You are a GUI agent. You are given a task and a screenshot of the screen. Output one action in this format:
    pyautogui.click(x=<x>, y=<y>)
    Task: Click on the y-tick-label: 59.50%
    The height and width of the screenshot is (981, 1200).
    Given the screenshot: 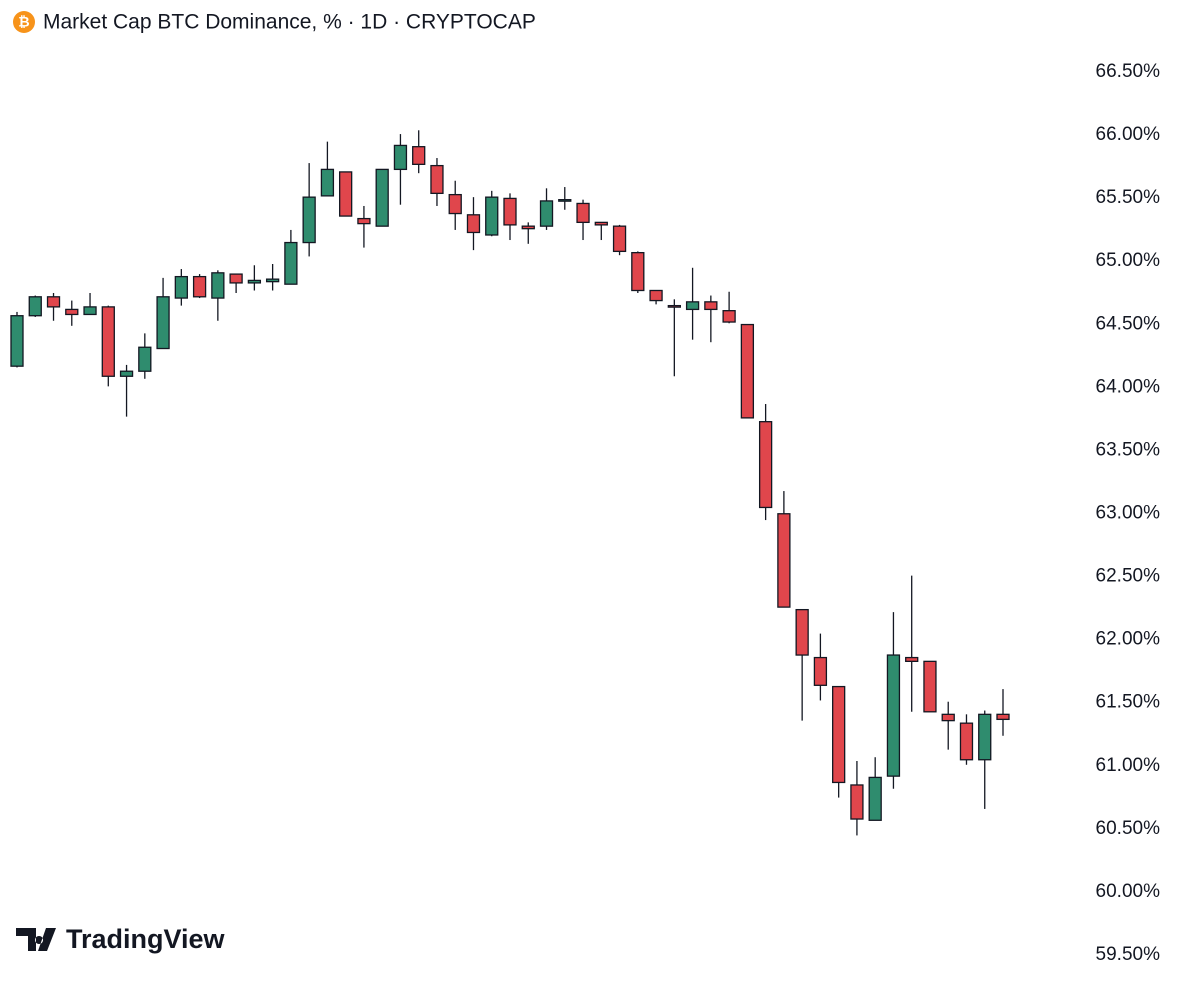 What is the action you would take?
    pyautogui.click(x=1128, y=954)
    